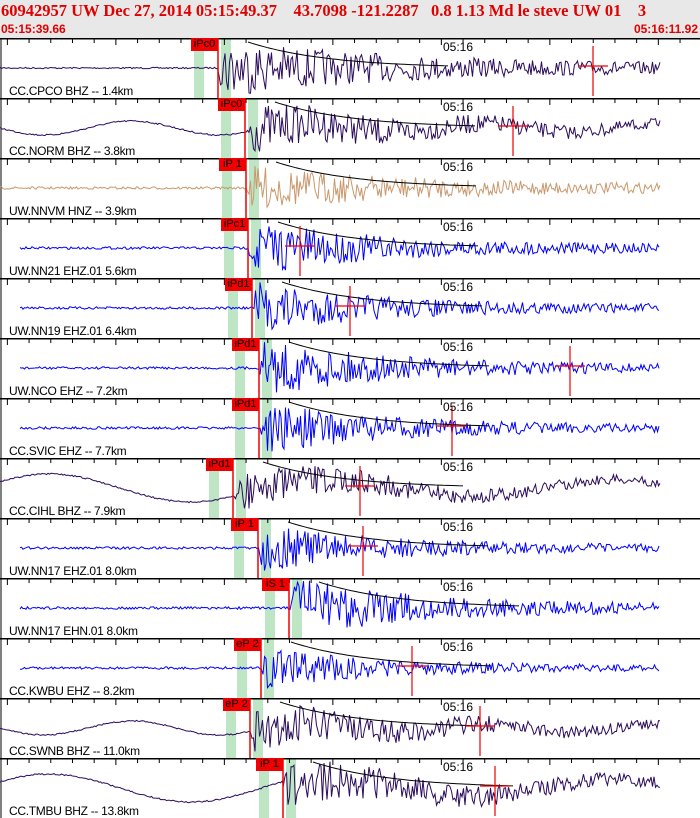 This screenshot has width=700, height=818. I want to click on trace-panel: iPd1 05:16 CC.SVIC EHZ -- 7.7km, so click(350, 428).